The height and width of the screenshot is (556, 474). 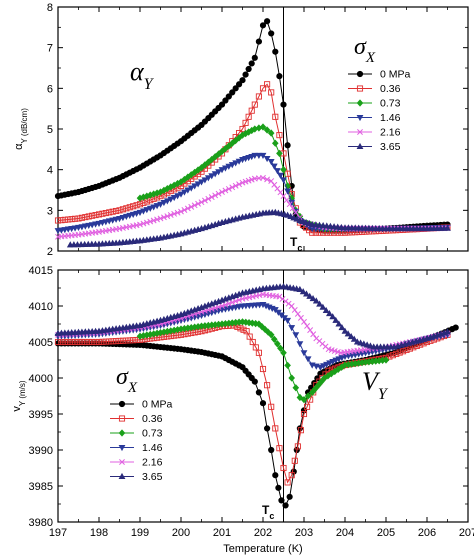 What do you see at coordinates (41, 487) in the screenshot?
I see `y-tick-label: 3985` at bounding box center [41, 487].